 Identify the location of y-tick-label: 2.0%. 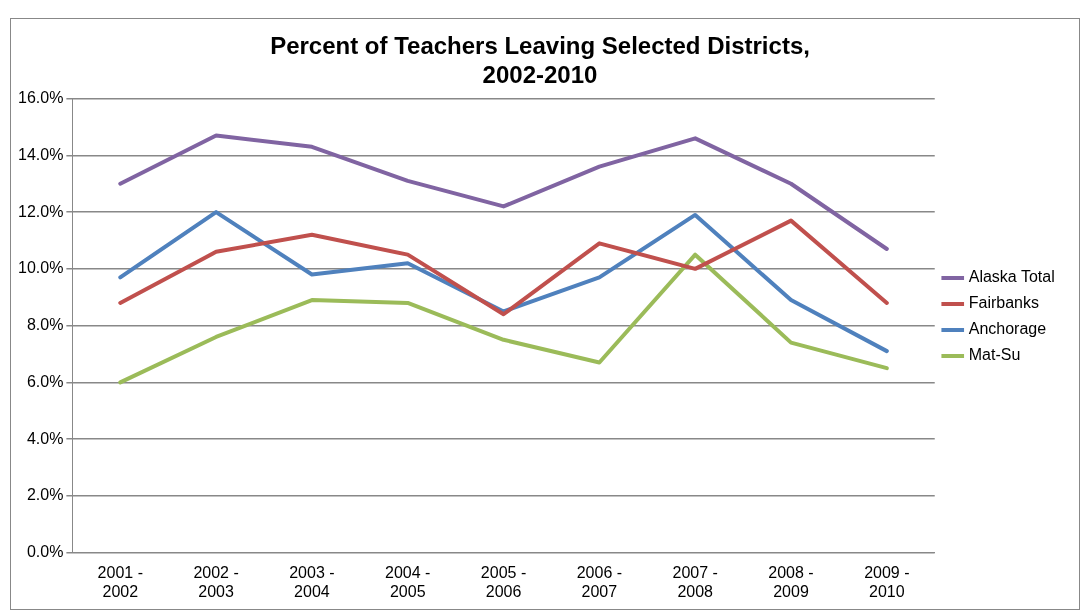
(45, 495).